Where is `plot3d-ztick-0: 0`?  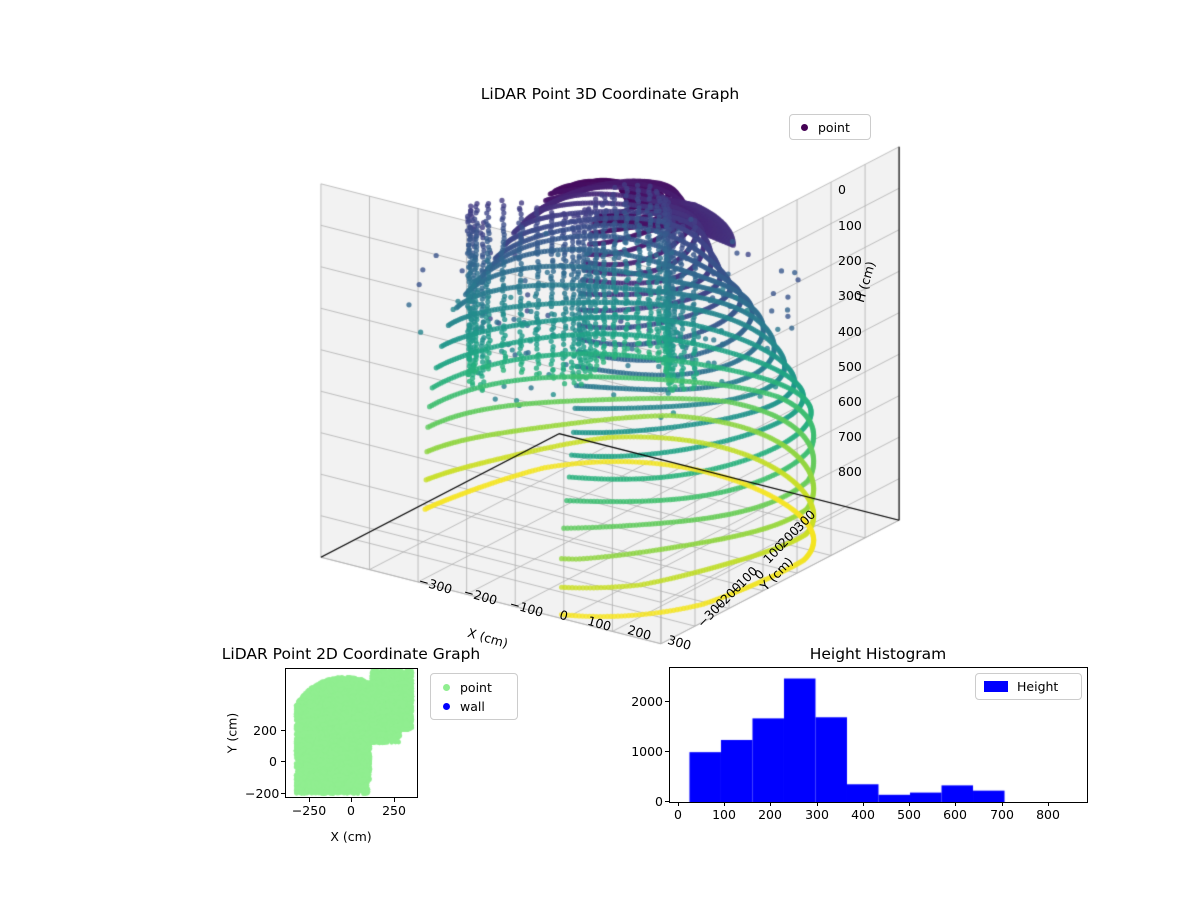
plot3d-ztick-0: 0 is located at coordinates (842, 189).